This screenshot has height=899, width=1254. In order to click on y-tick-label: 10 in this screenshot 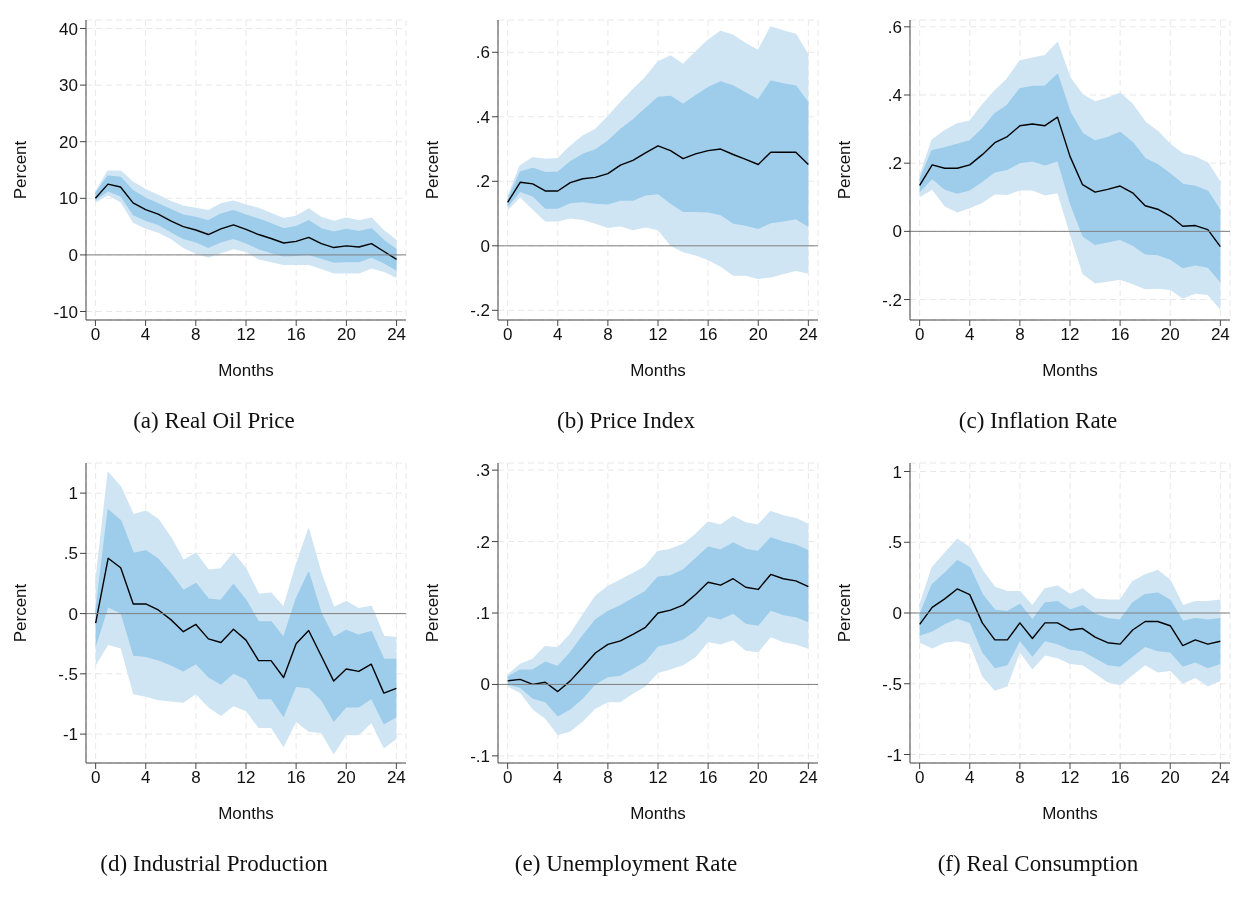, I will do `click(68, 199)`.